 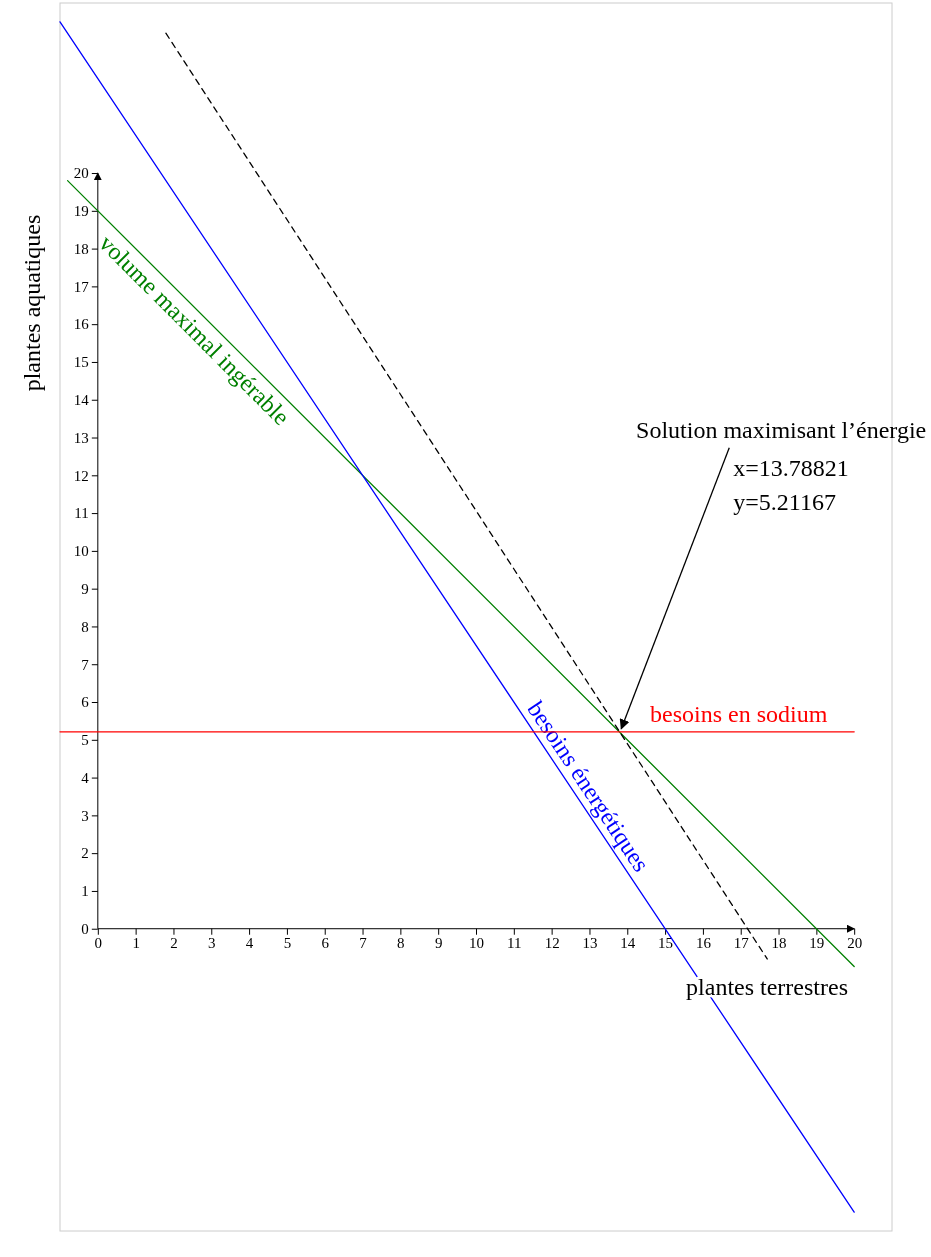 I want to click on y-tick-label: 17, so click(x=81, y=286).